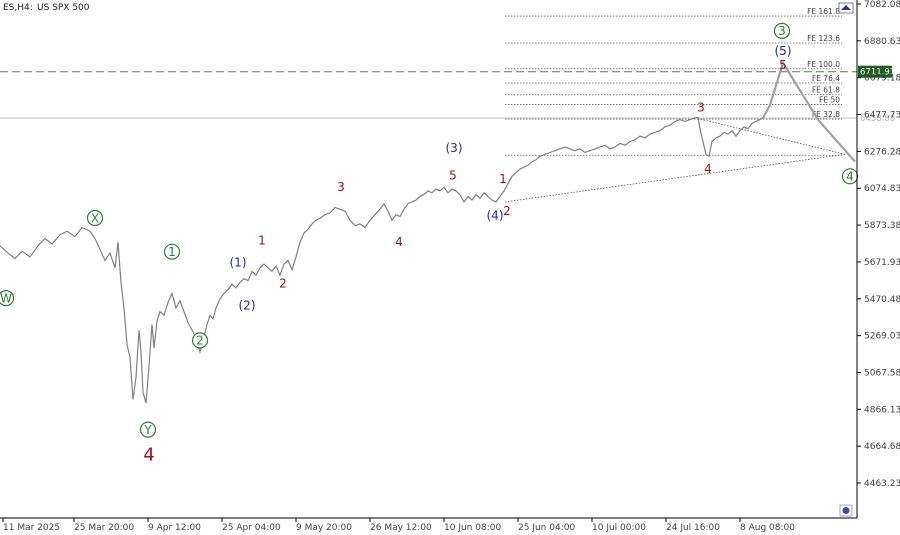  I want to click on y-tick-label: 4866.13, so click(882, 410).